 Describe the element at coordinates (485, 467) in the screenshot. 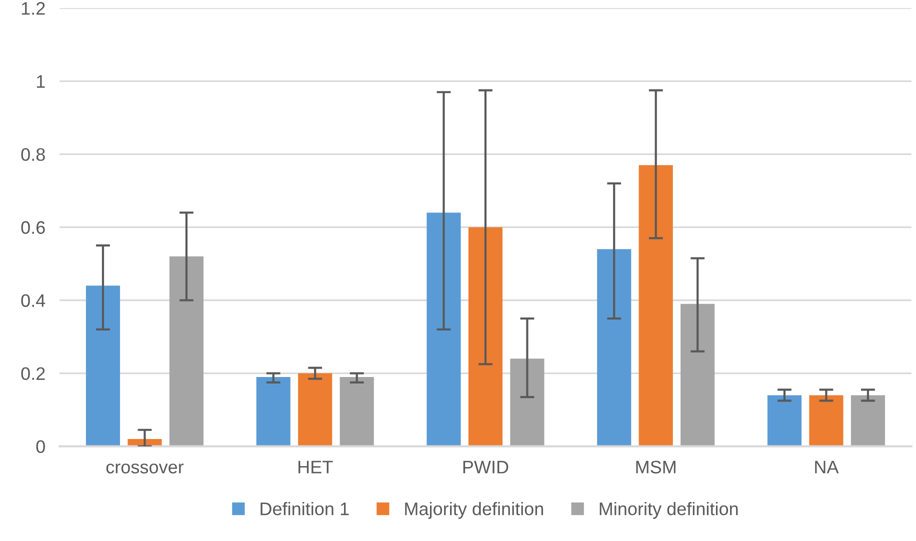

I see `x-tick-label: PWID` at that location.